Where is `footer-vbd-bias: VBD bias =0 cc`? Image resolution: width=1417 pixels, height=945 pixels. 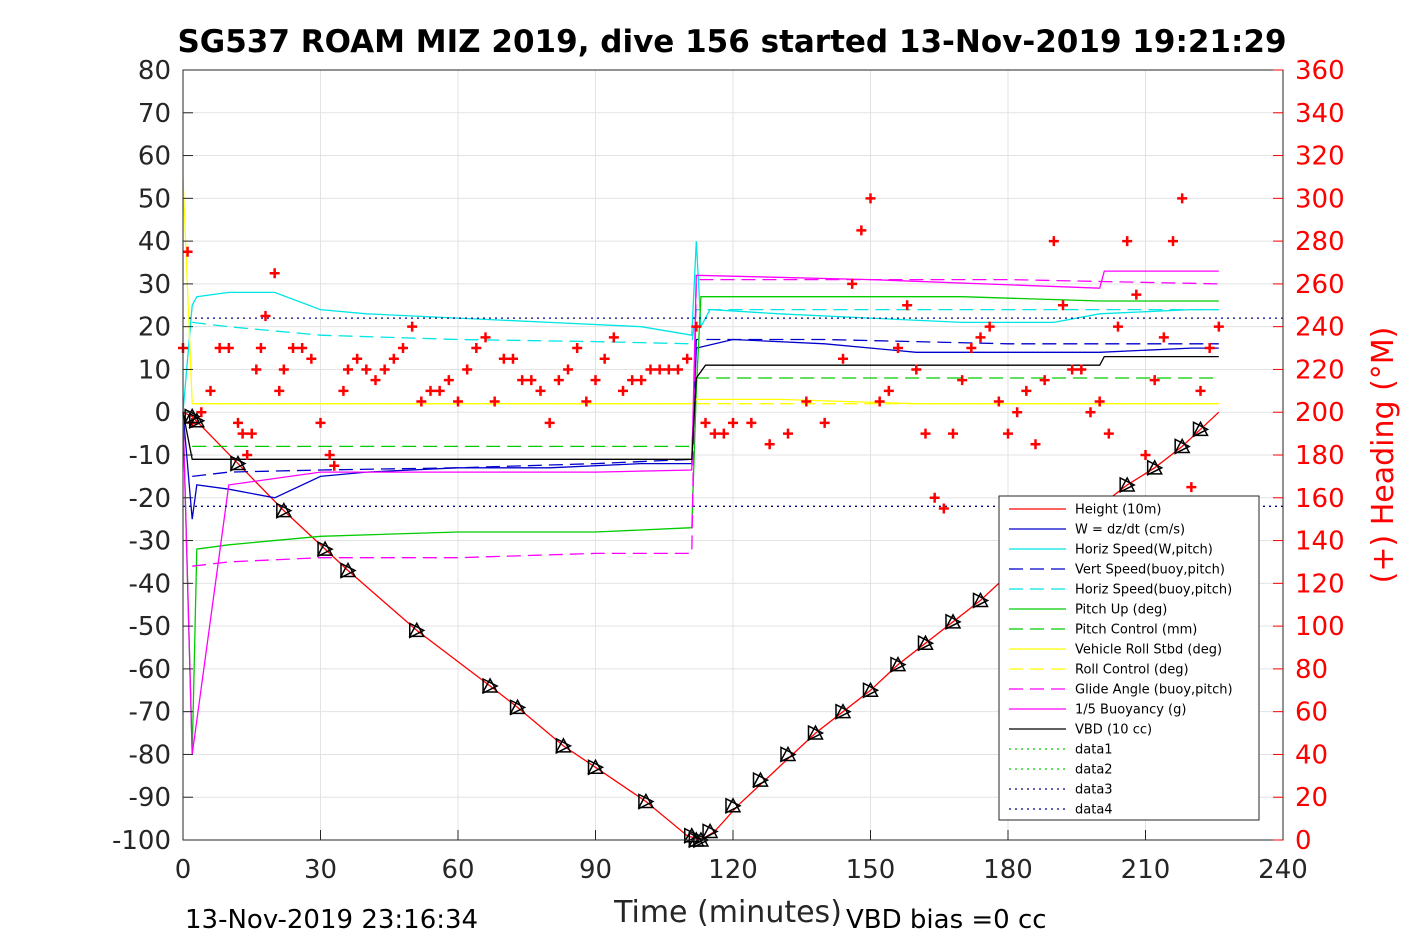 footer-vbd-bias: VBD bias =0 cc is located at coordinates (946, 920).